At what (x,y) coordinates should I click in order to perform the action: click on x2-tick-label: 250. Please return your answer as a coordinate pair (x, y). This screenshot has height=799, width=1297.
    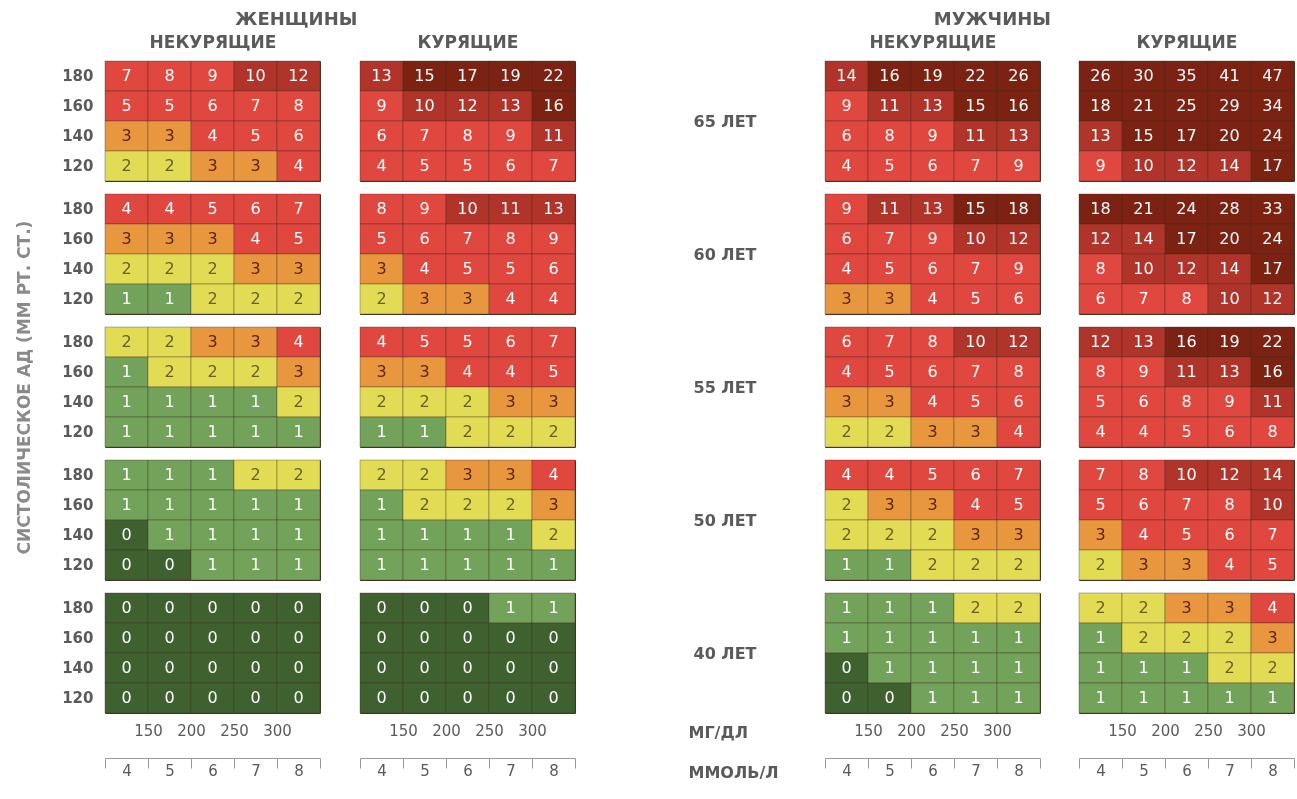
    Looking at the image, I should click on (489, 730).